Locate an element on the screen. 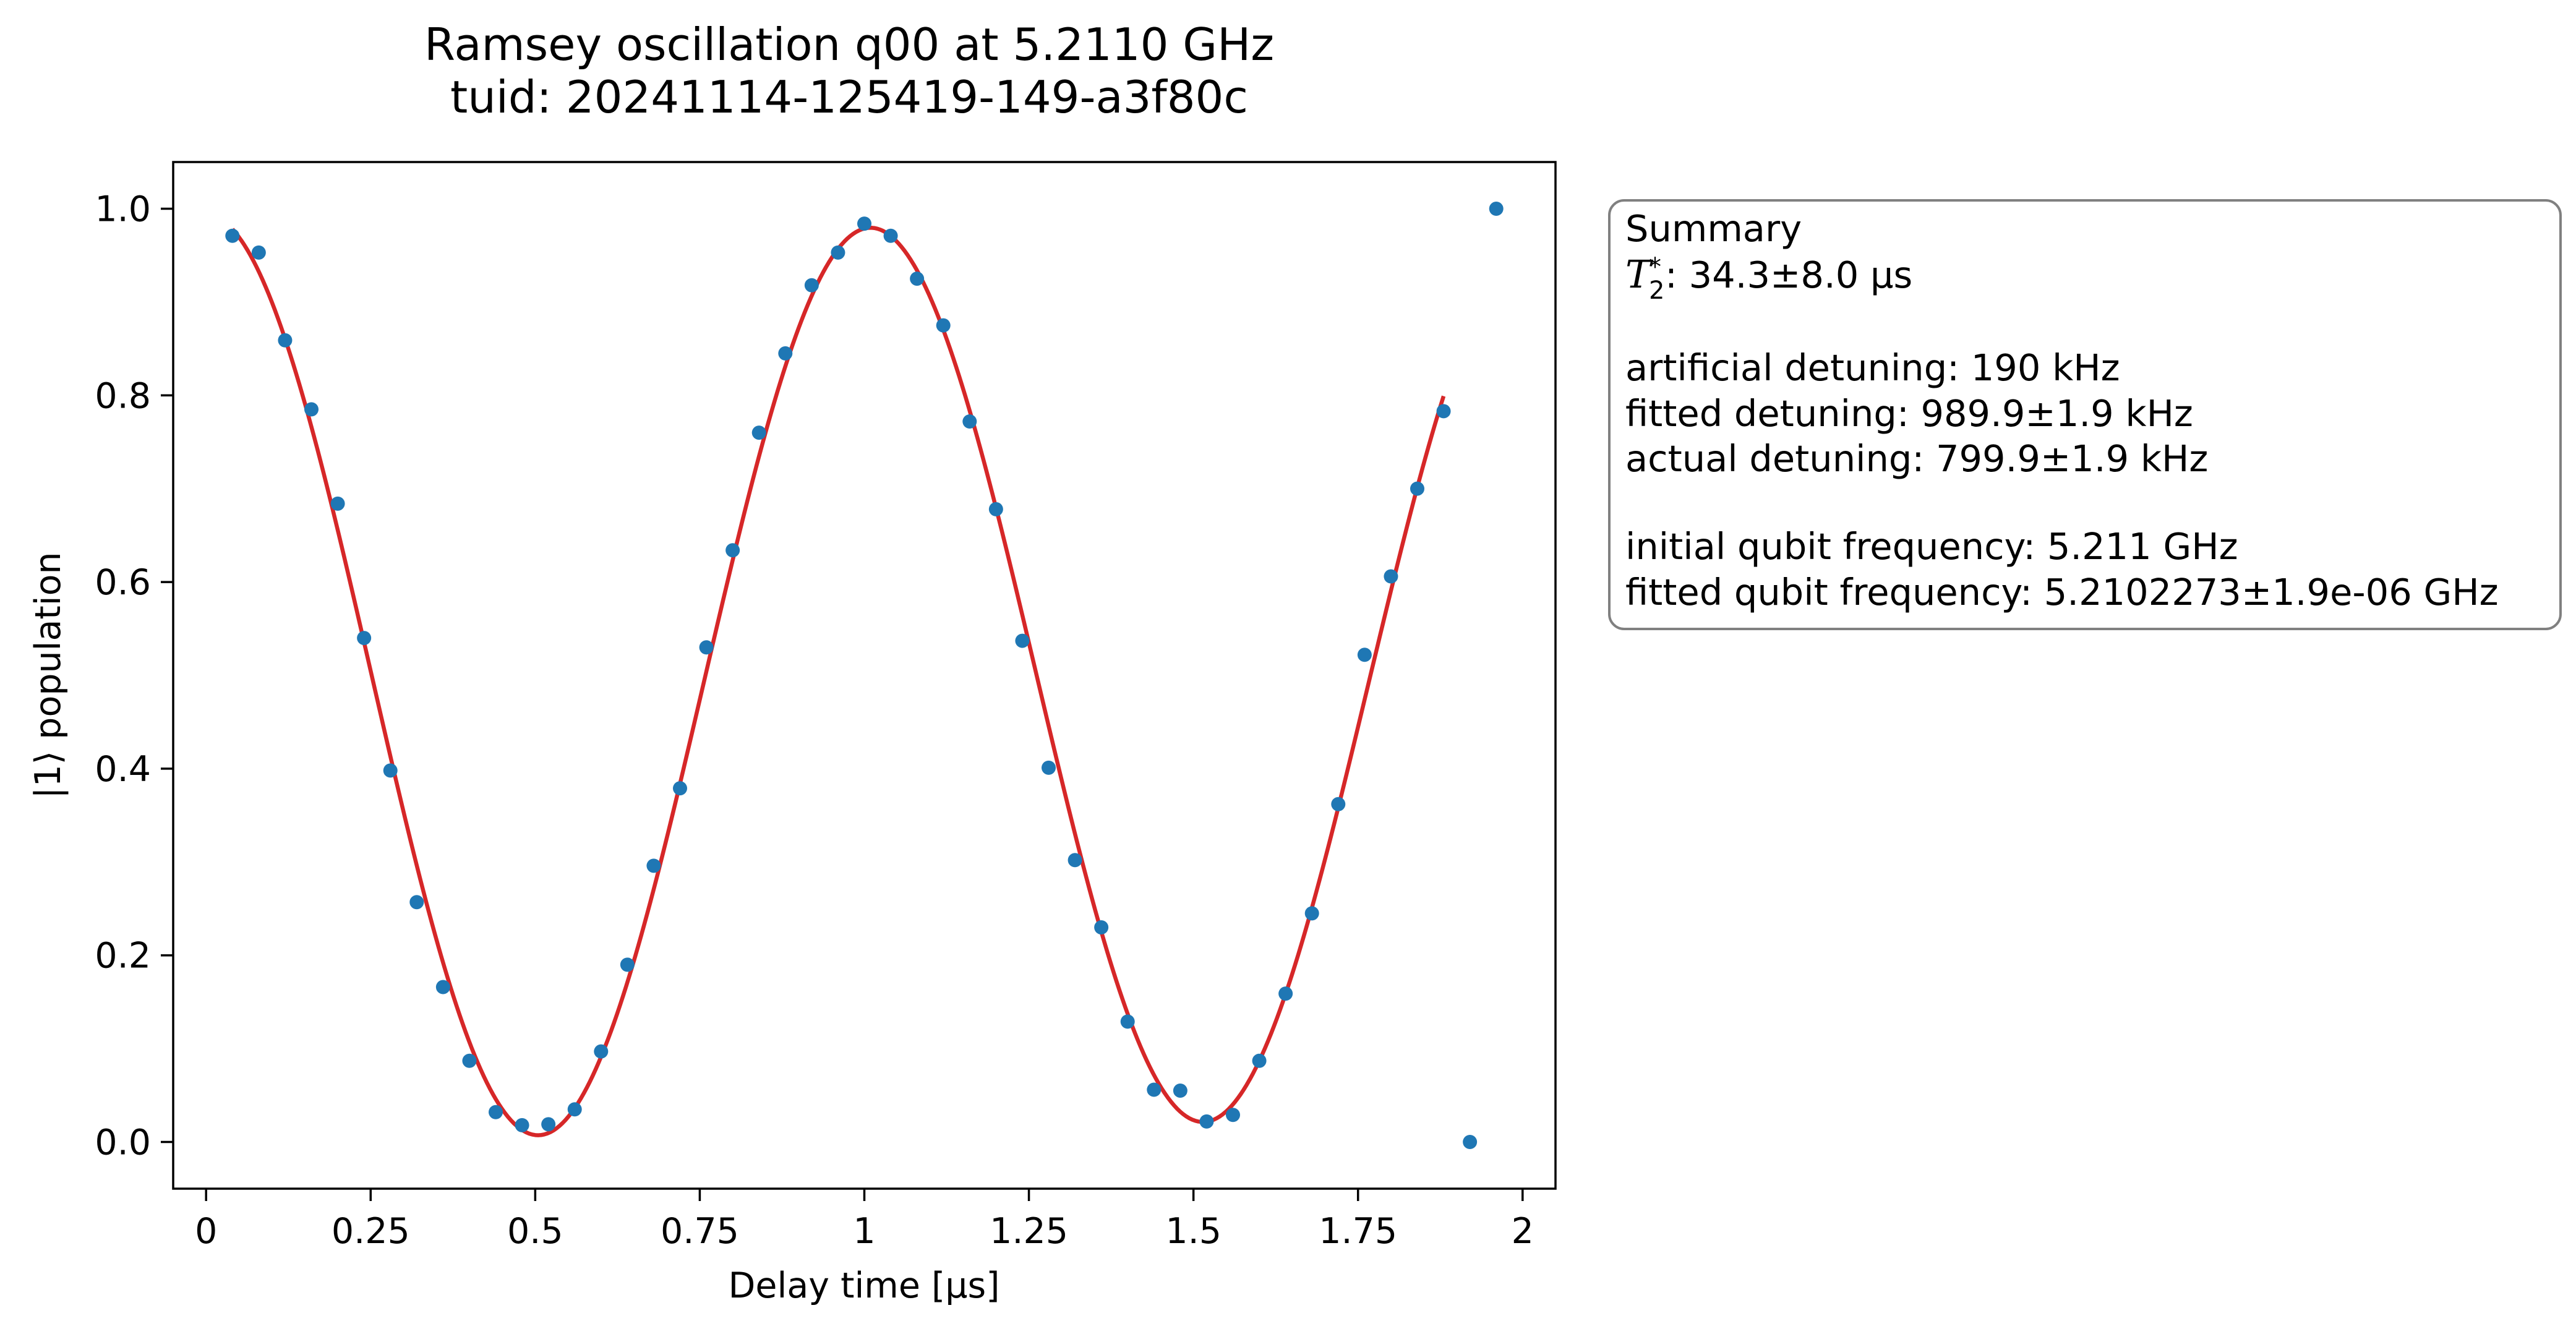  y-axis-ticks: 0.0 0.2 0.4 0.6 0.8 1.0 is located at coordinates (134, 676).